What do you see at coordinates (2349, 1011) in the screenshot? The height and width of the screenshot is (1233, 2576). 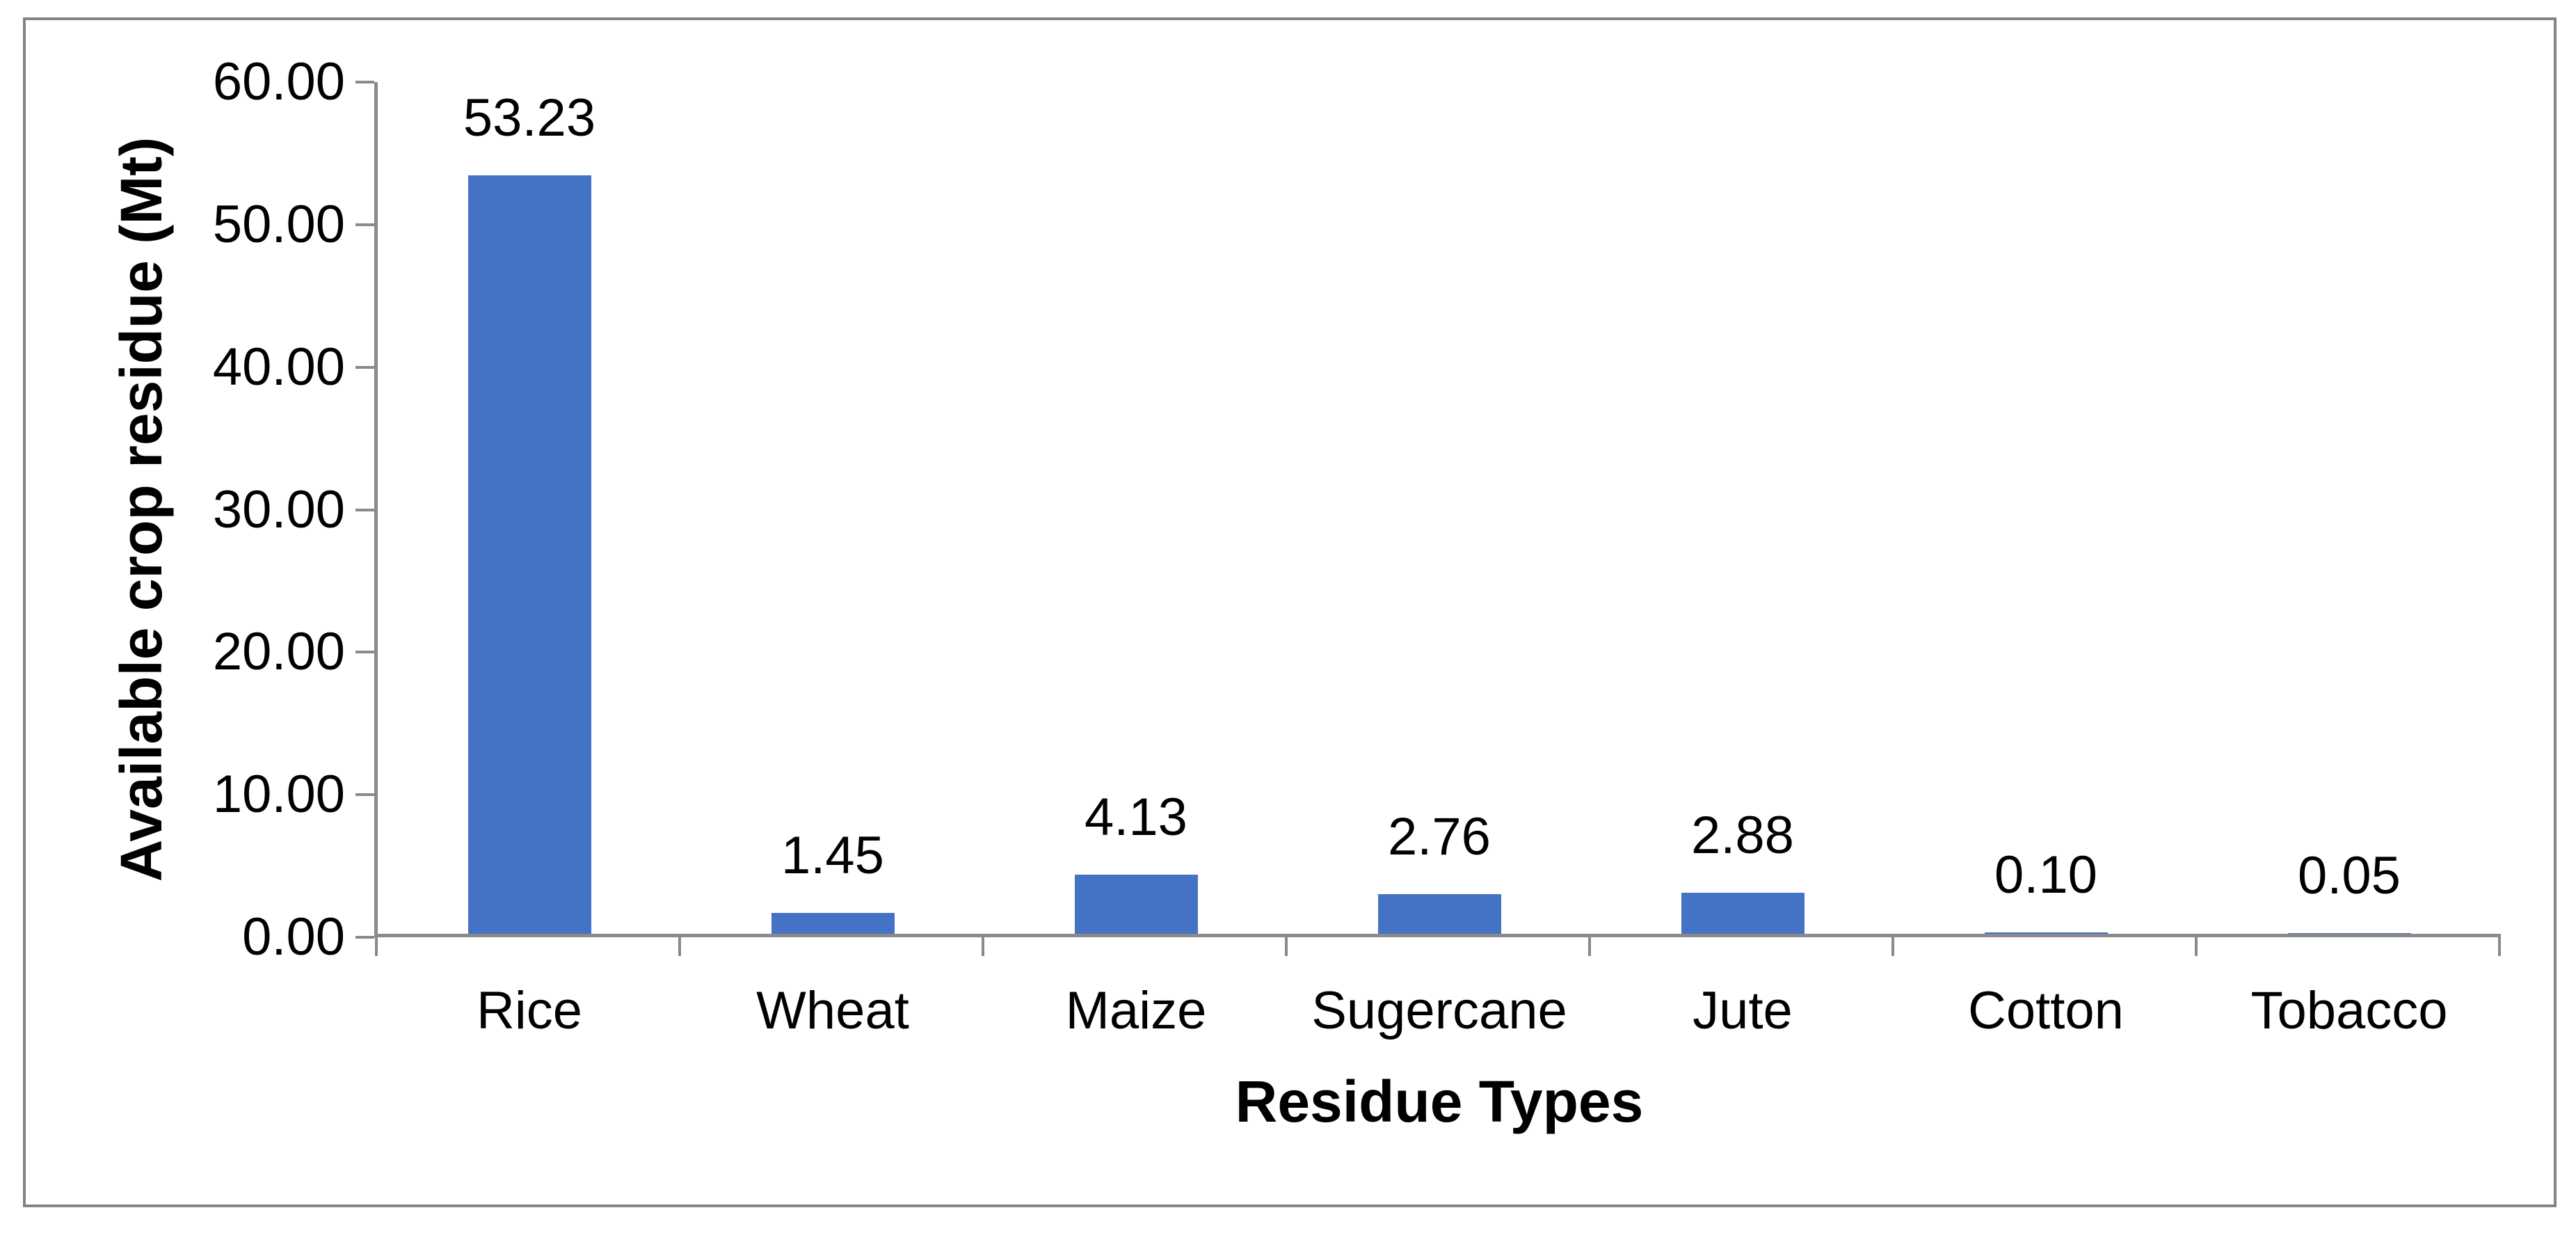 I see `category-label-tobacco: Tobacco` at bounding box center [2349, 1011].